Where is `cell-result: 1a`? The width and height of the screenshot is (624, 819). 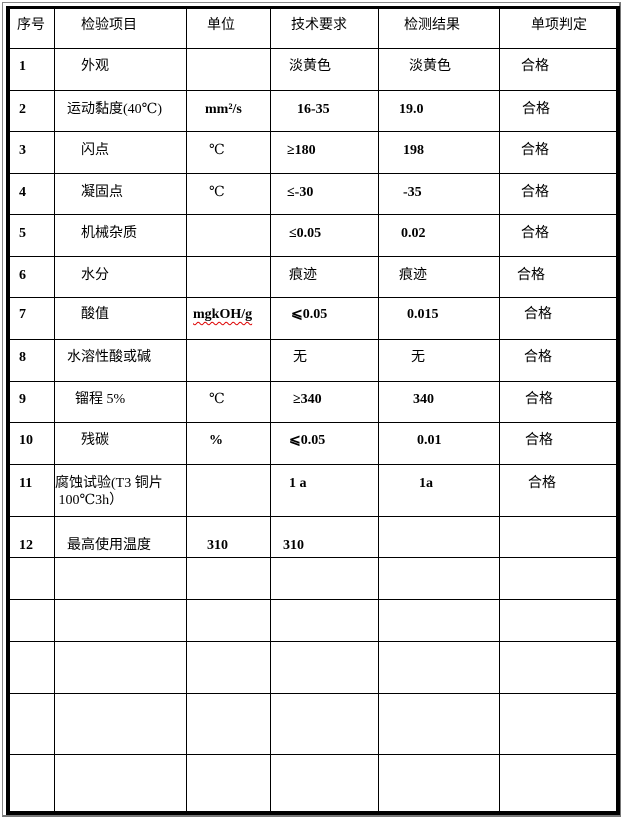 cell-result: 1a is located at coordinates (439, 490).